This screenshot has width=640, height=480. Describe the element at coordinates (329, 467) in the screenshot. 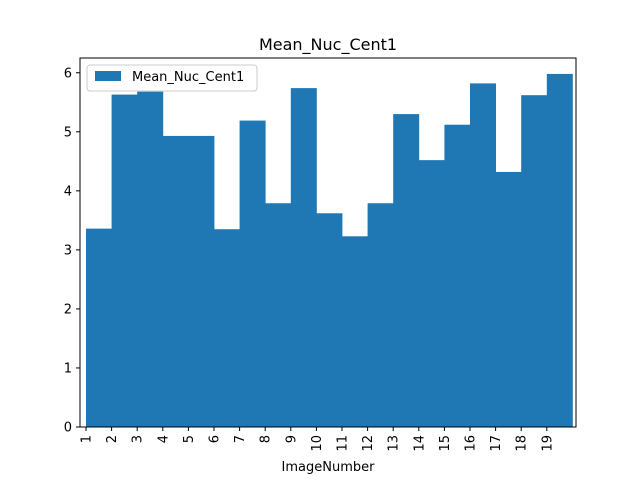

I see `x-axis-label: ImageNumber` at that location.